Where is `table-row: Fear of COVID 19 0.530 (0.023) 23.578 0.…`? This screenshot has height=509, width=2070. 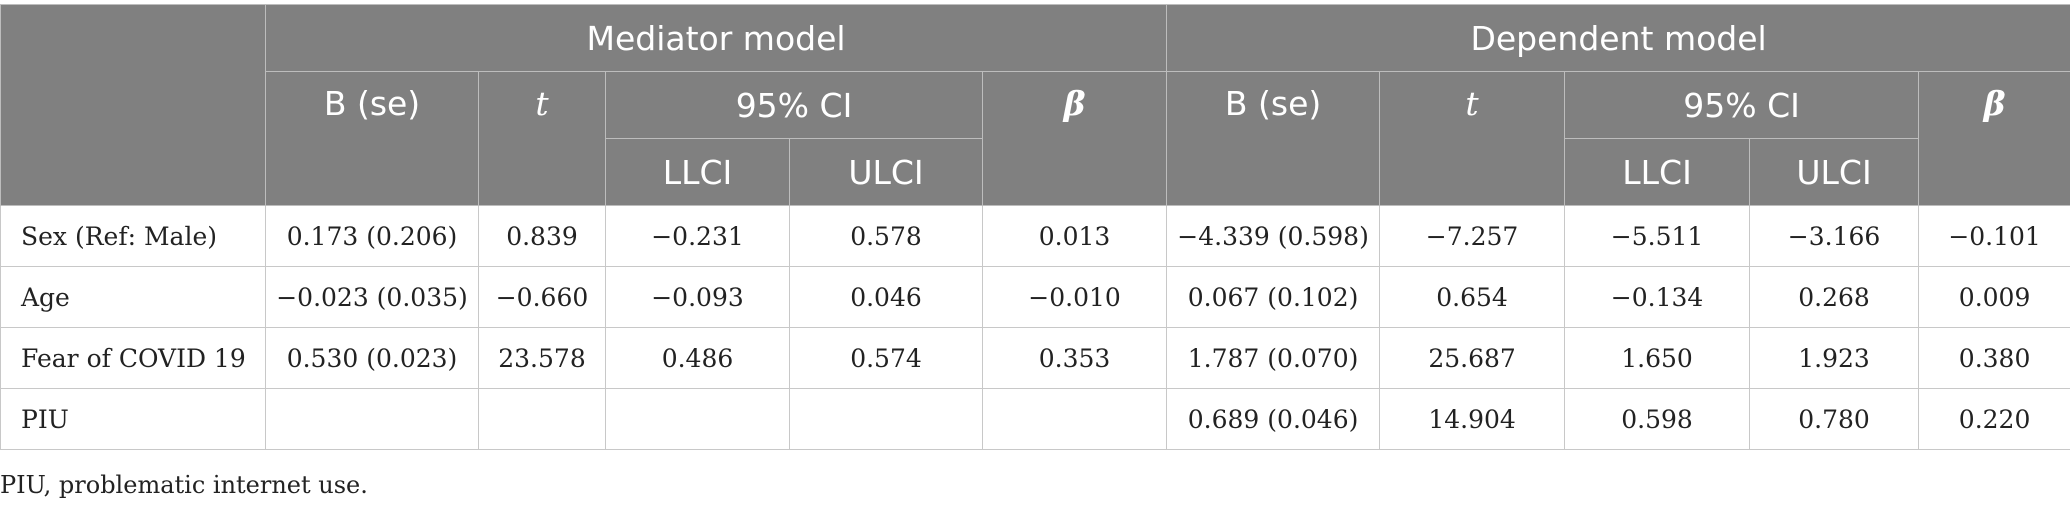
table-row: Fear of COVID 19 0.530 (0.023) 23.578 0.… is located at coordinates (1035, 358).